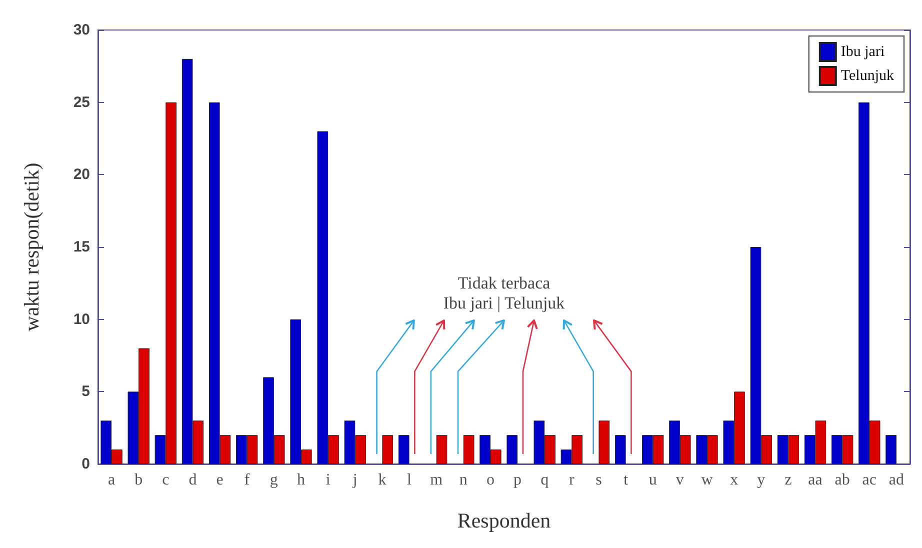  I want to click on x-tick-label: l, so click(409, 480).